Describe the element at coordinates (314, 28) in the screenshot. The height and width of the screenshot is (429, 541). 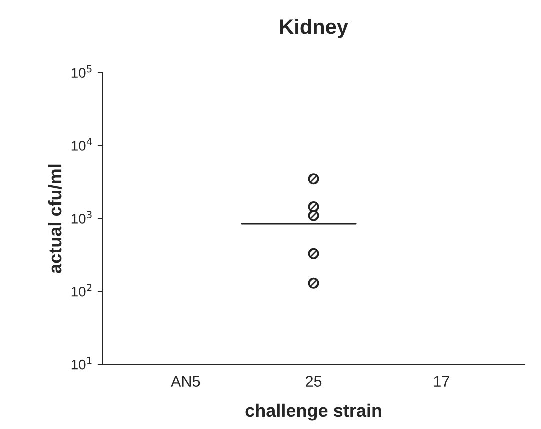
I see `chart-title: Kidney` at that location.